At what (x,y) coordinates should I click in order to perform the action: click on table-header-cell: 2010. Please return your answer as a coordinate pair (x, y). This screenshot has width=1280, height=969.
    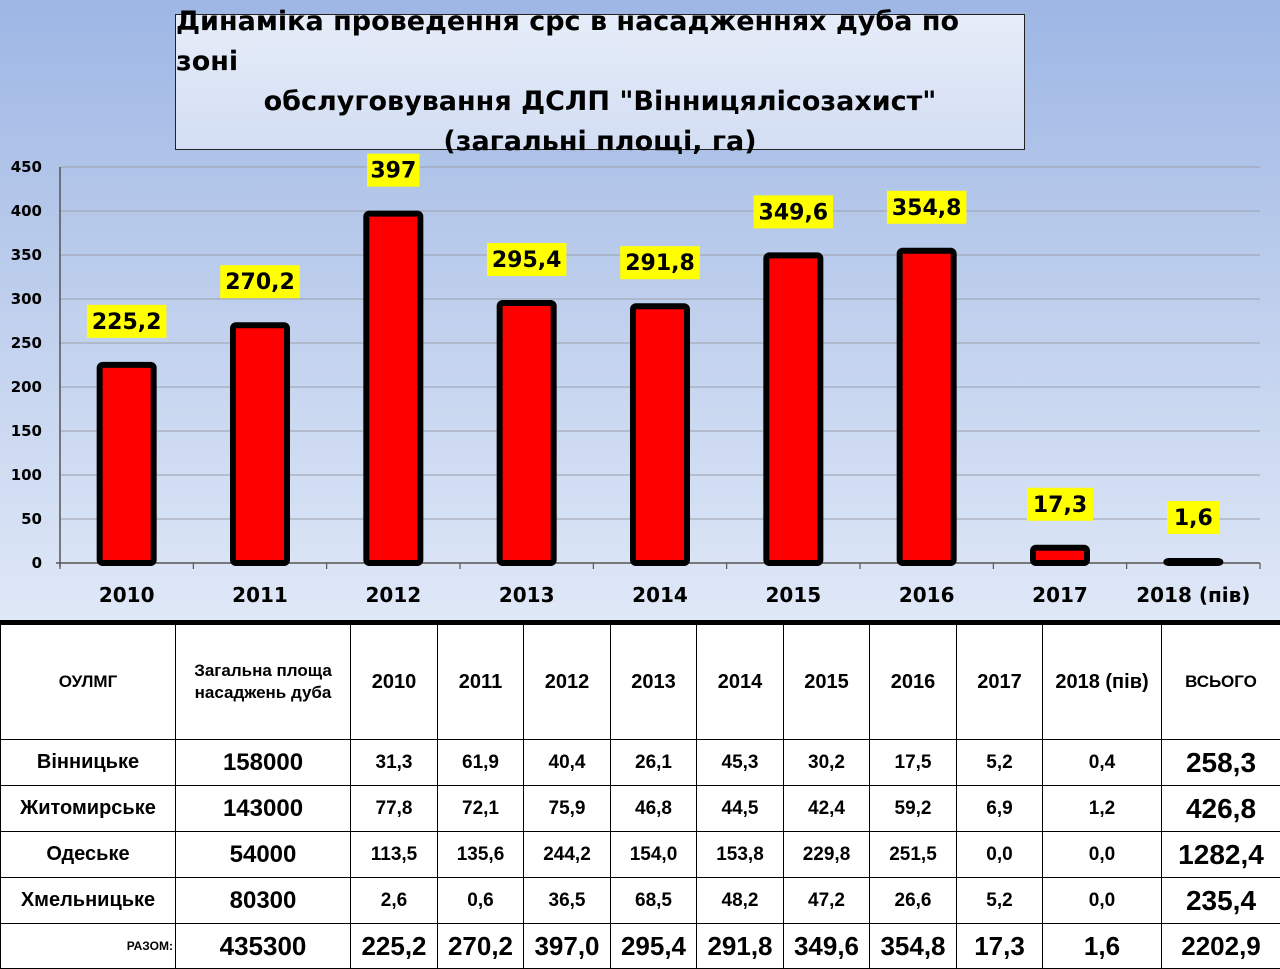
    Looking at the image, I should click on (394, 682).